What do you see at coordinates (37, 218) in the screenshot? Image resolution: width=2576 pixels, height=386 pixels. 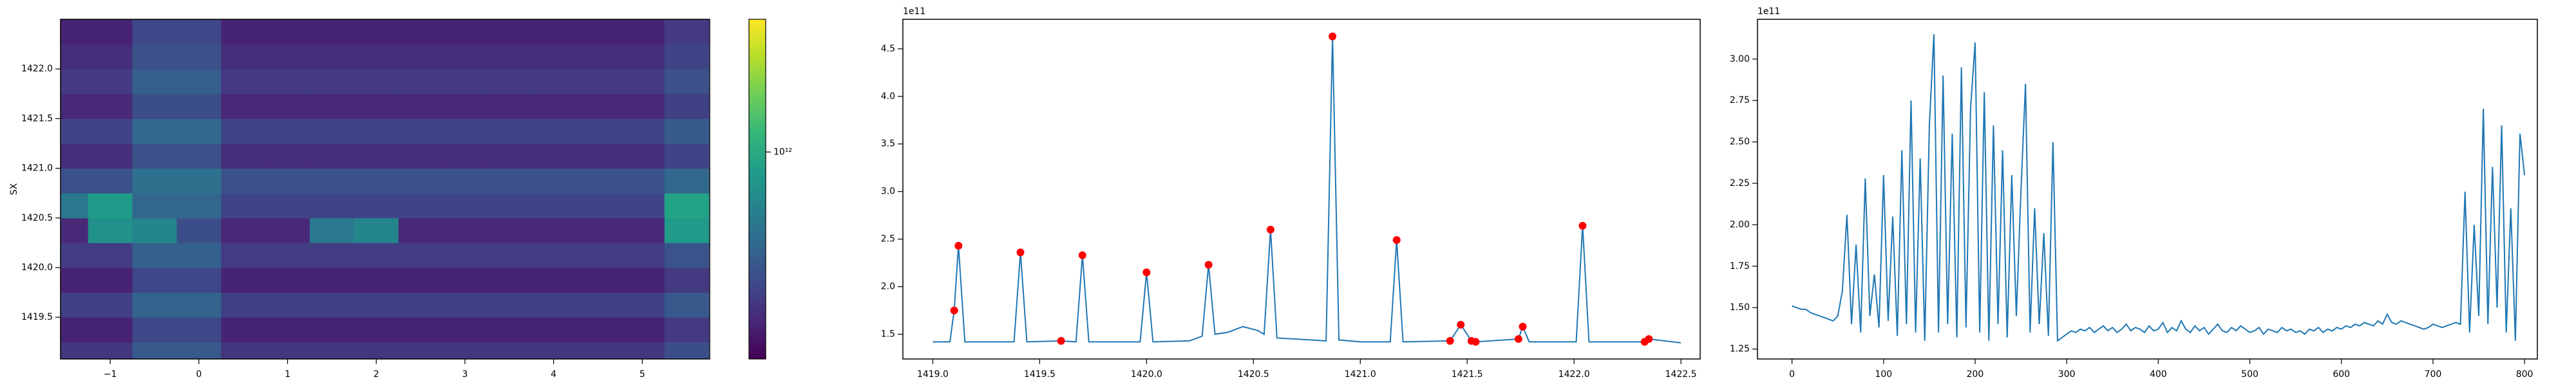 I see `y-tick-label: 1420.5` at bounding box center [37, 218].